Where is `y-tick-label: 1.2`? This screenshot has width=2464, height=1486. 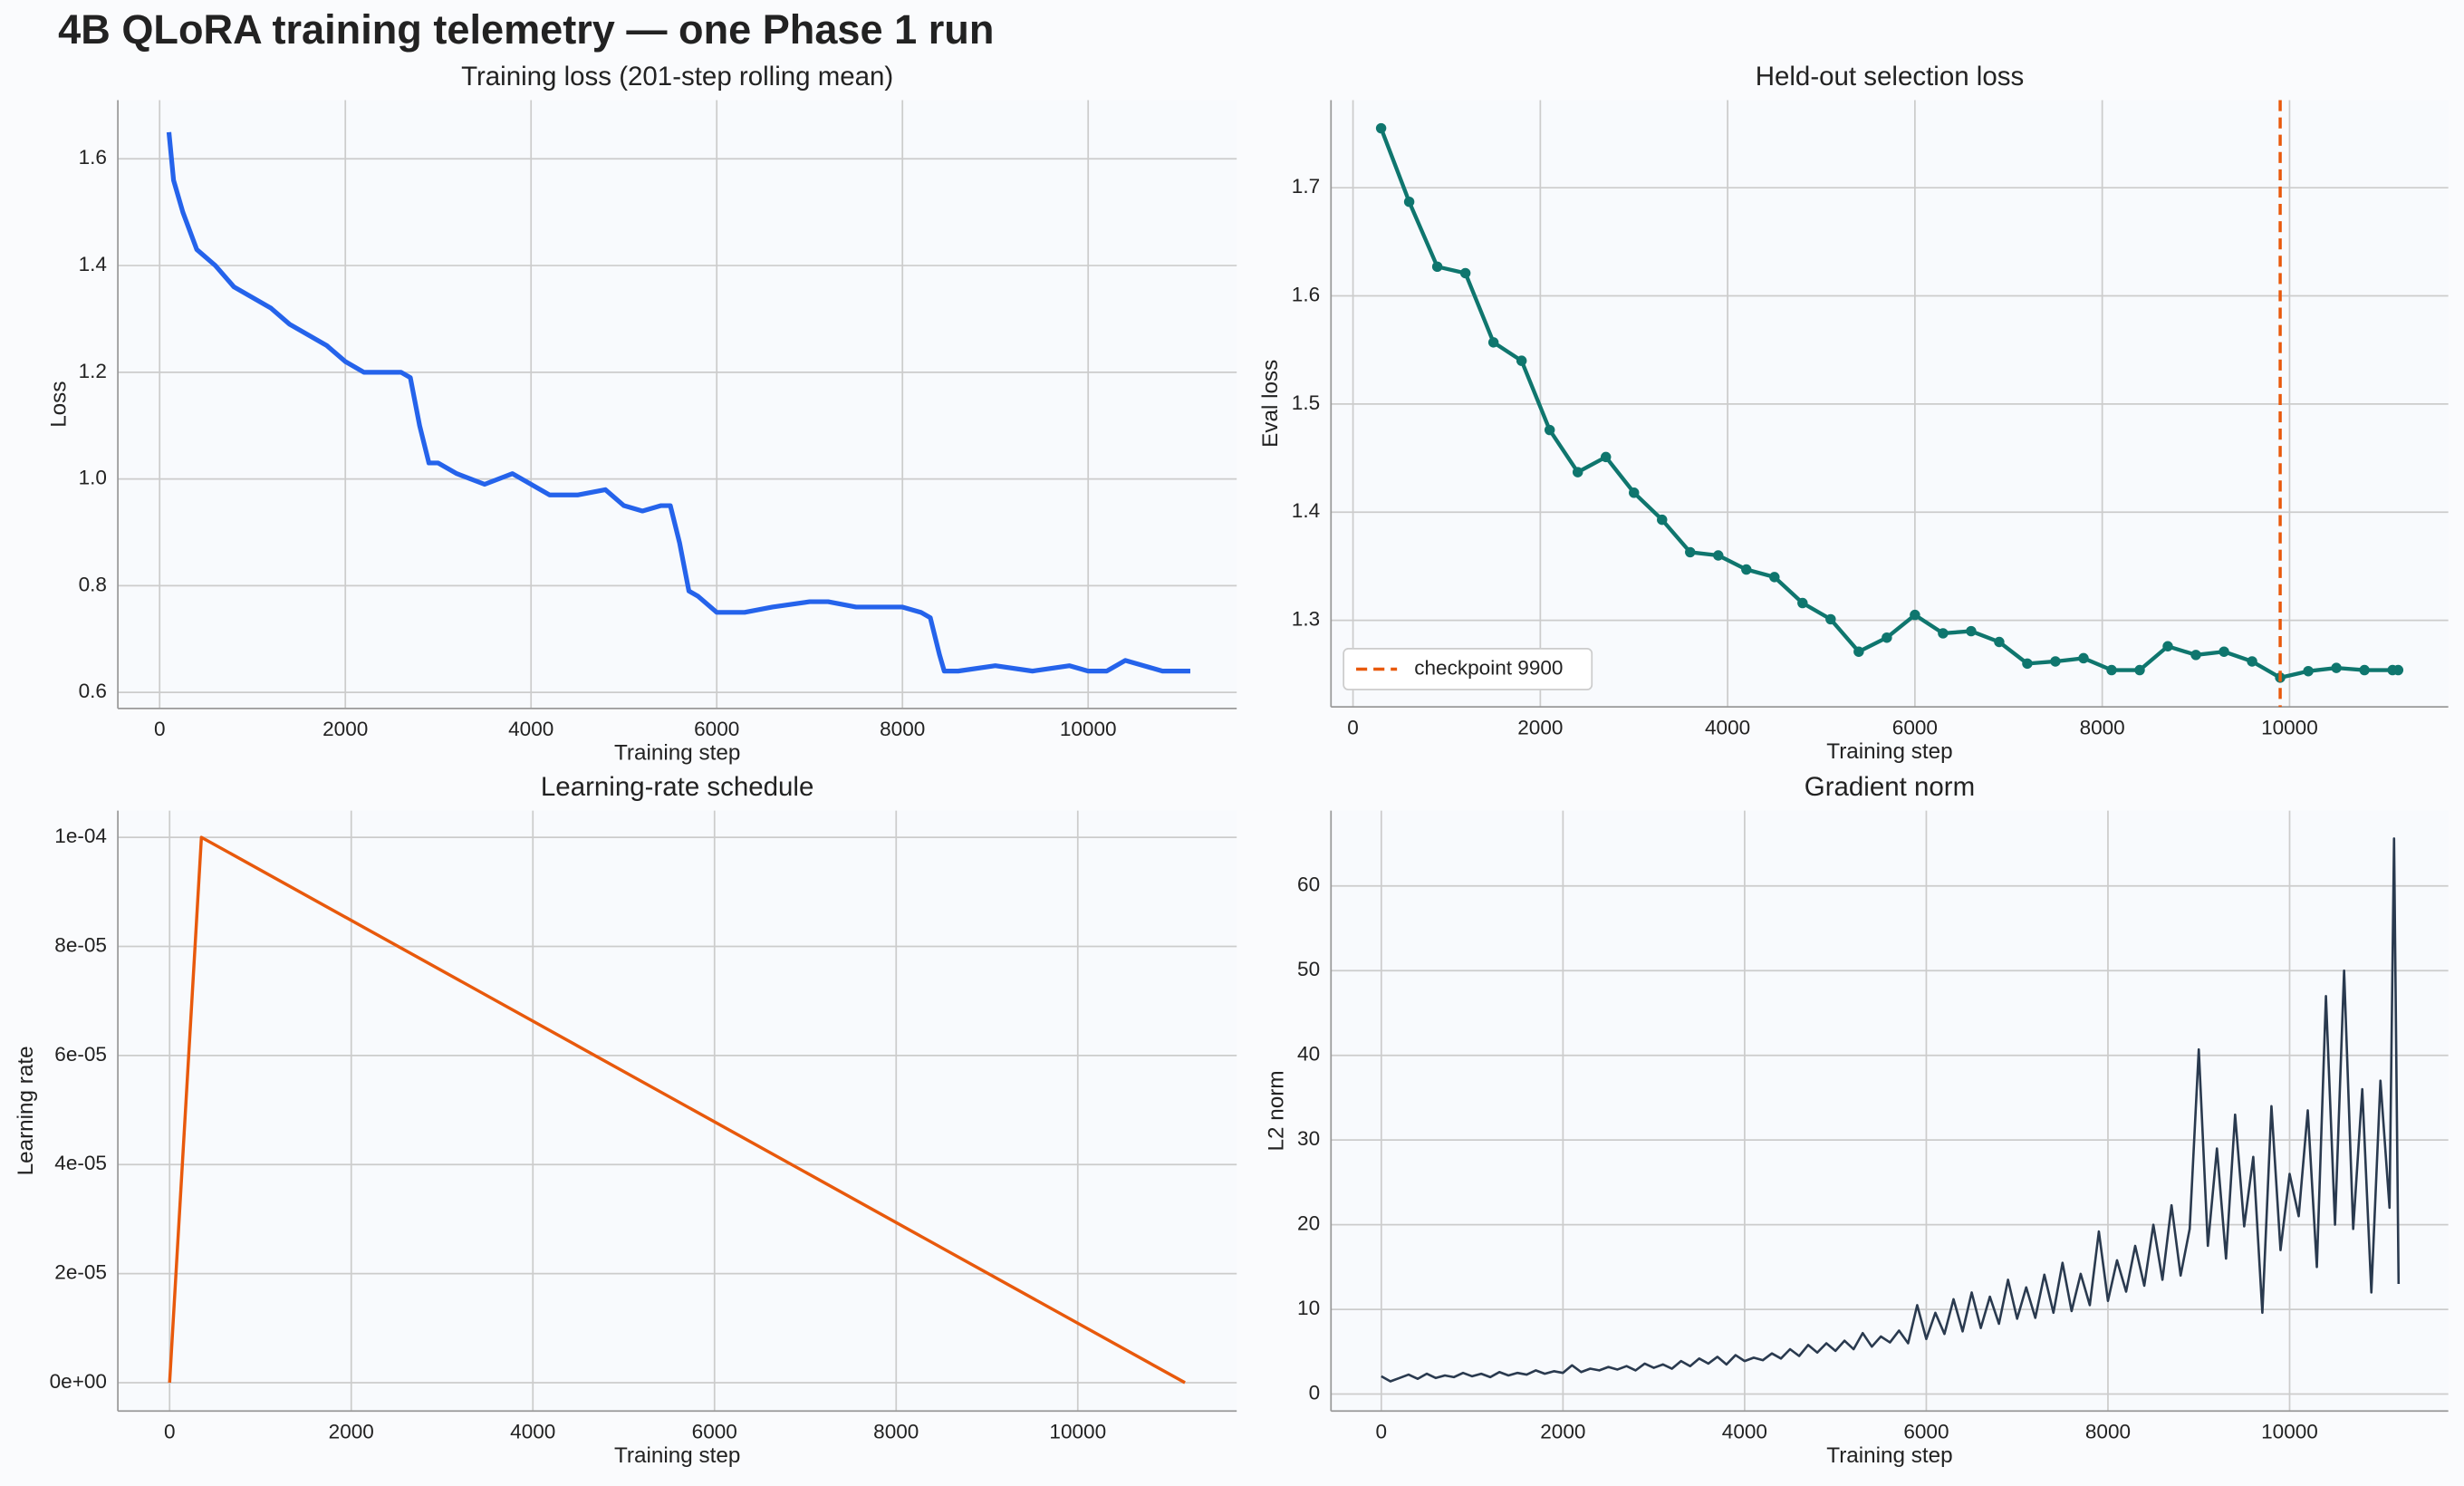 y-tick-label: 1.2 is located at coordinates (93, 371).